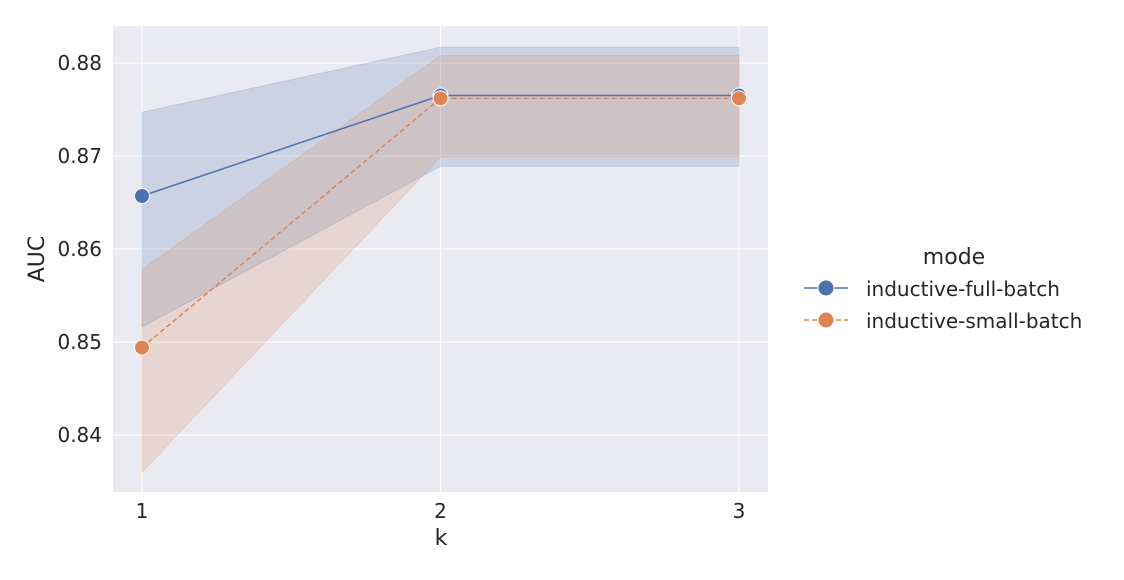 Image resolution: width=1124 pixels, height=580 pixels. Describe the element at coordinates (963, 289) in the screenshot. I see `legend-label-full-batch: inductive-full-batch` at that location.